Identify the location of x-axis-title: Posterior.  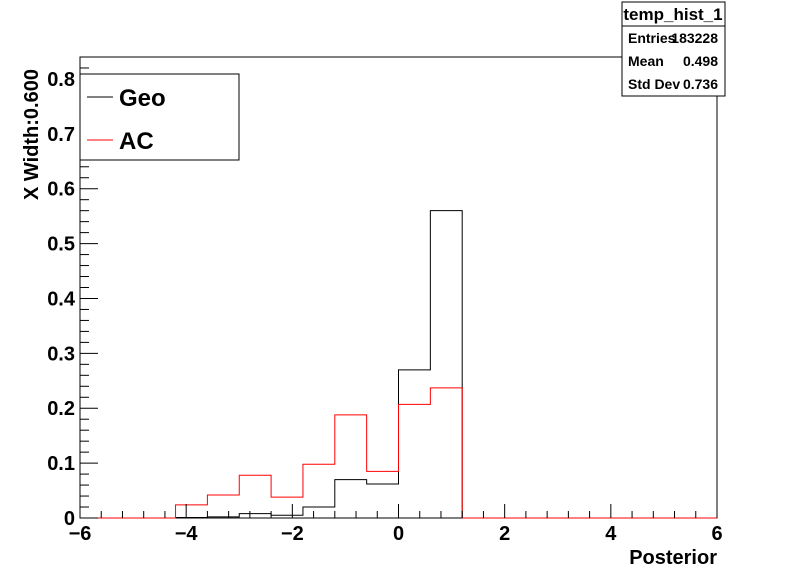
(673, 558).